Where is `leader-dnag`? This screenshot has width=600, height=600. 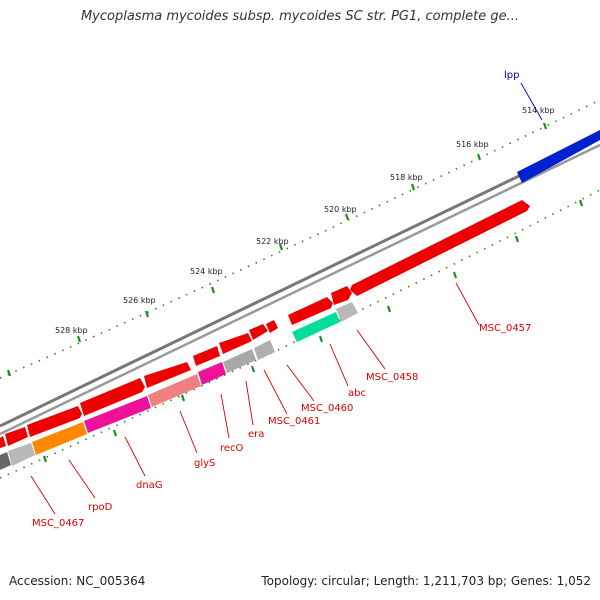
leader-dnag is located at coordinates (135, 456).